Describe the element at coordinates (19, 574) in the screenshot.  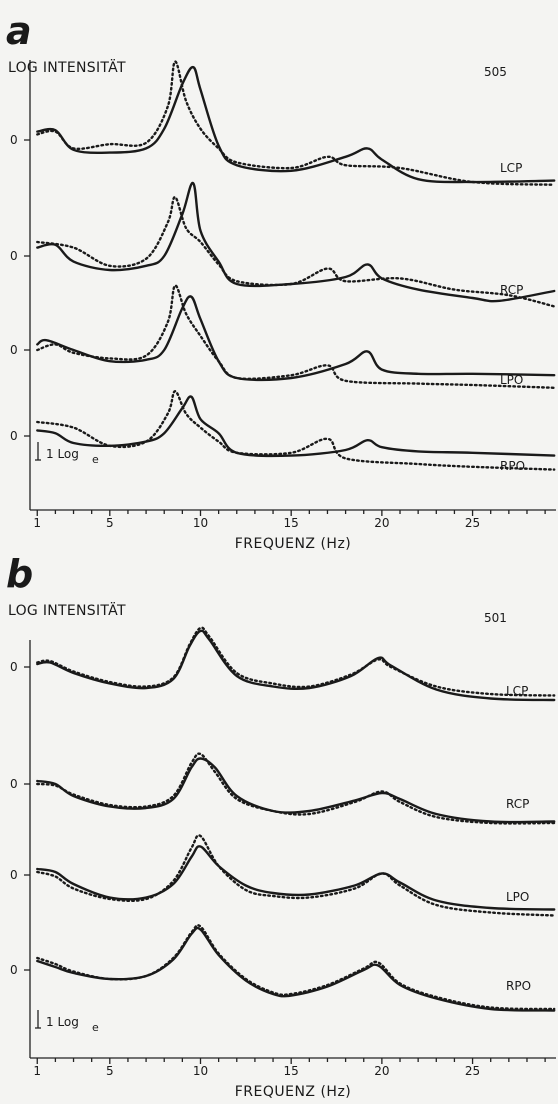
I see `panel-label: b` at that location.